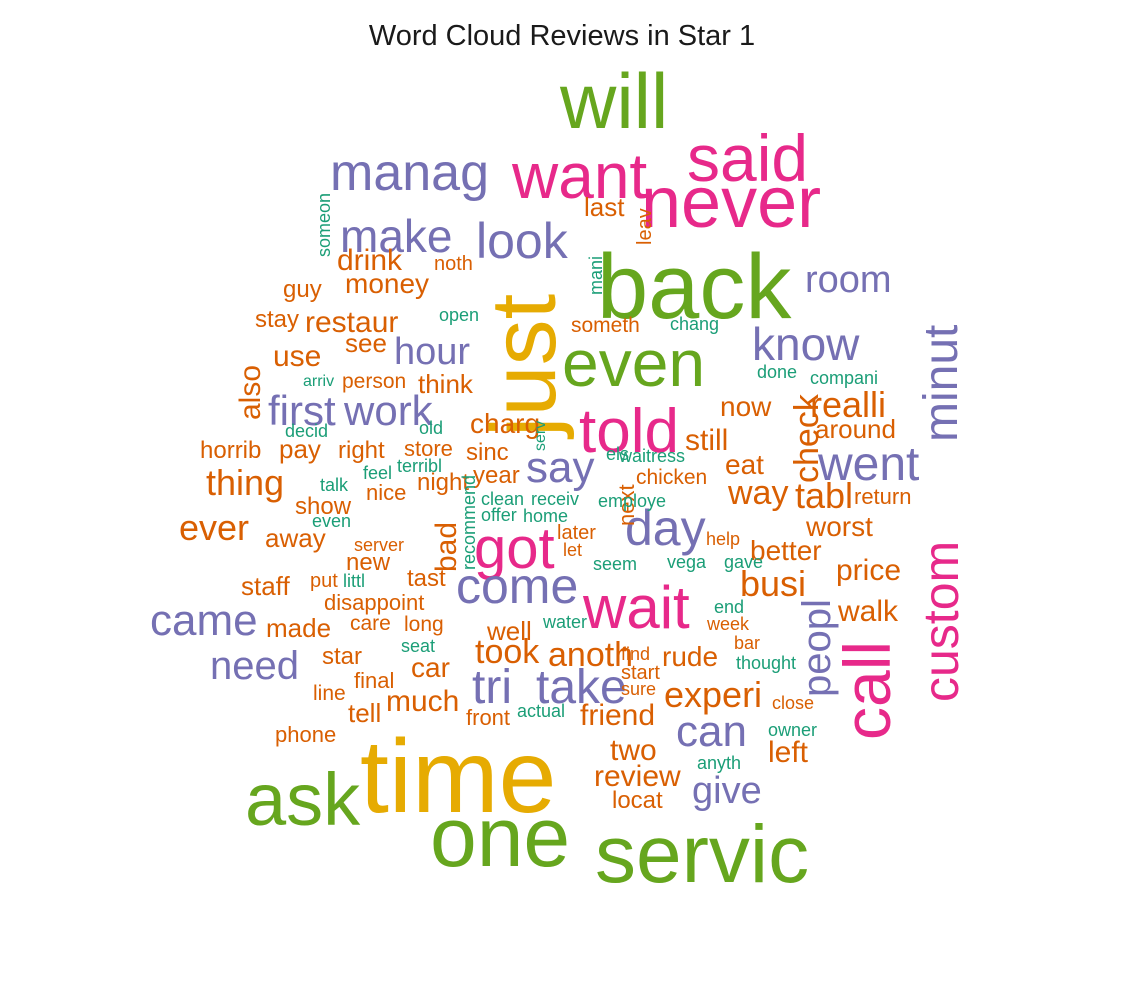  I want to click on word-peopl: peopl, so click(817, 648).